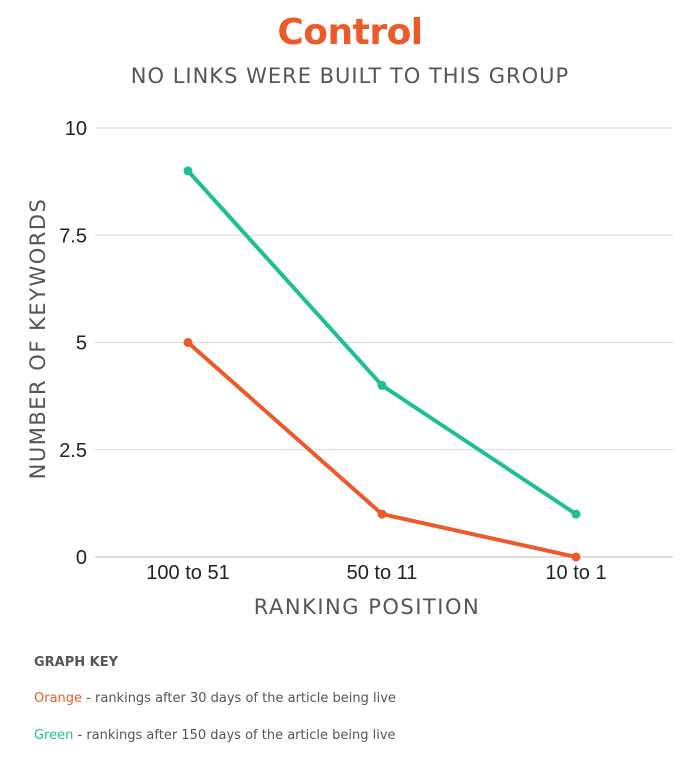  Describe the element at coordinates (73, 451) in the screenshot. I see `y-tick-label: 2.5` at that location.